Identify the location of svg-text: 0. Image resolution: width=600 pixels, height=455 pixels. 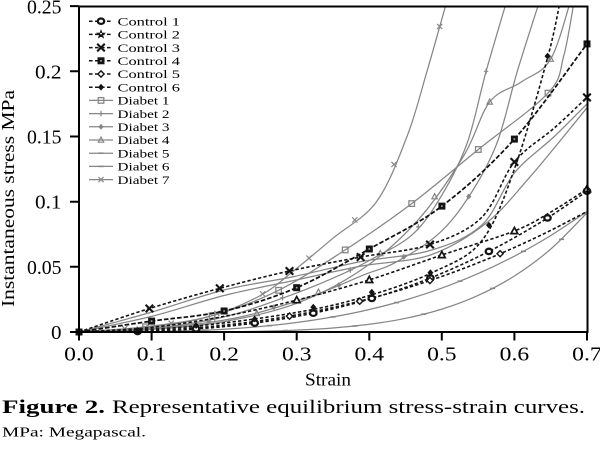
(56, 333).